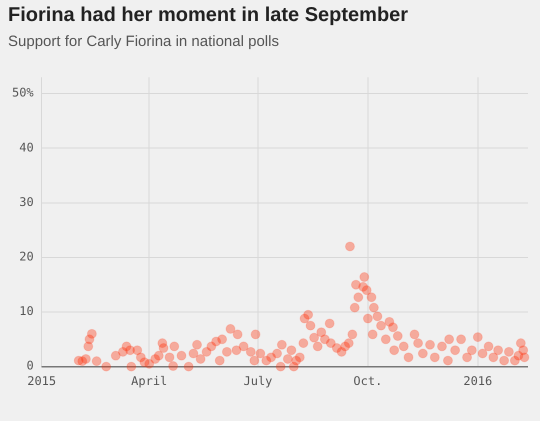 This screenshot has height=421, width=540. I want to click on y-tick-label: 20, so click(26, 257).